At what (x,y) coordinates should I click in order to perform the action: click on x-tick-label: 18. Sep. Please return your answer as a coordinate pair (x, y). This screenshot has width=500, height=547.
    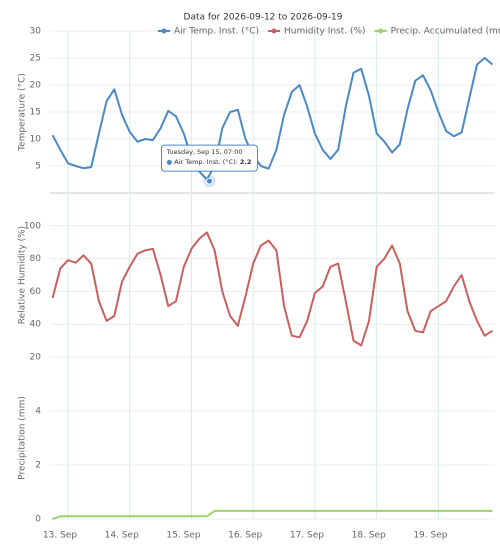
    Looking at the image, I should click on (369, 536).